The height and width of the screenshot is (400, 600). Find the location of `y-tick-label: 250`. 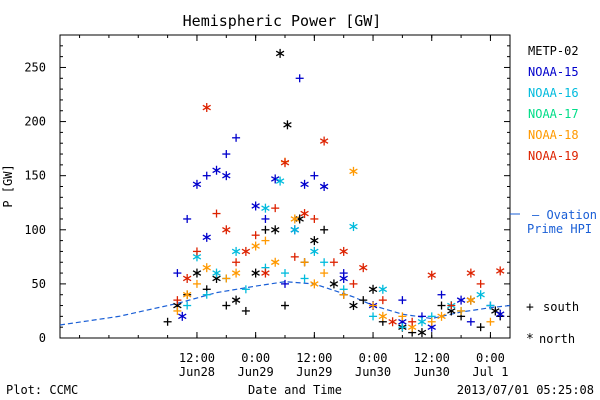

y-tick-label: 250 is located at coordinates (35, 67).